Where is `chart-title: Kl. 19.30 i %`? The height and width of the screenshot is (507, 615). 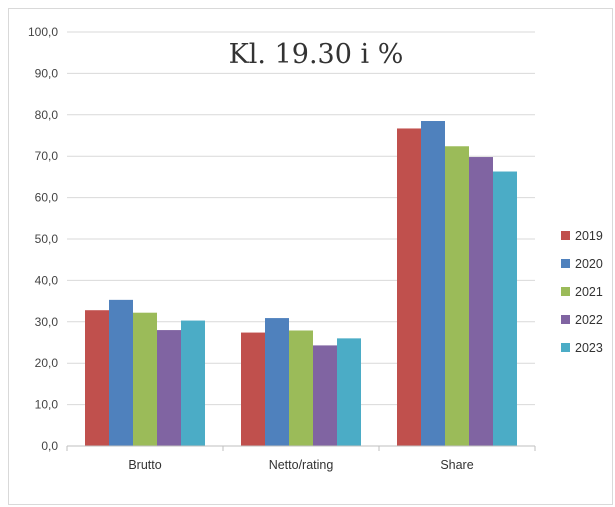
chart-title: Kl. 19.30 i % is located at coordinates (316, 54).